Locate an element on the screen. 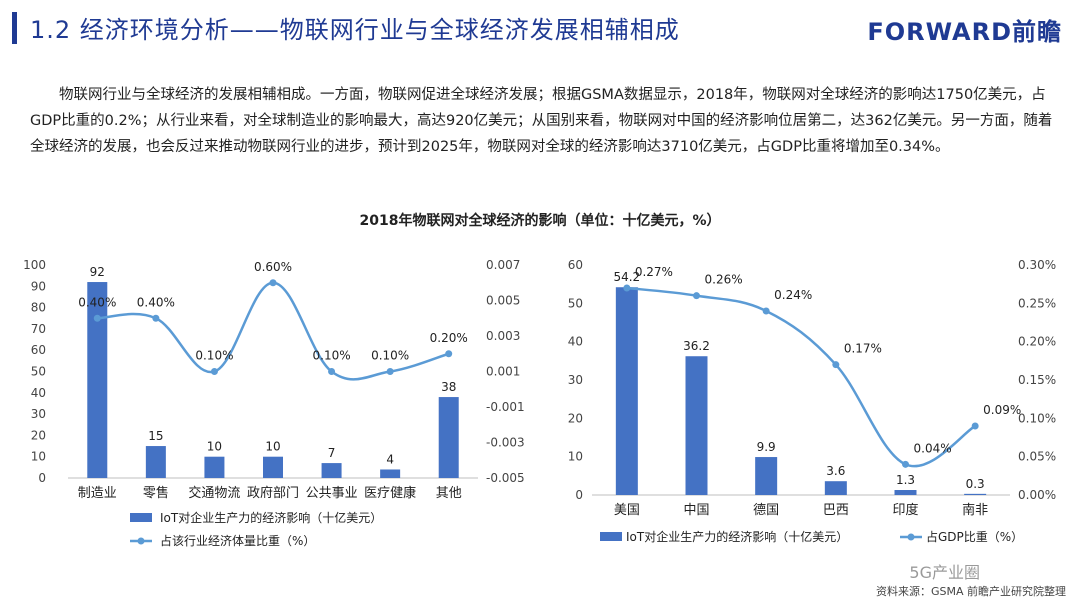  title-accent-bar is located at coordinates (14, 28).